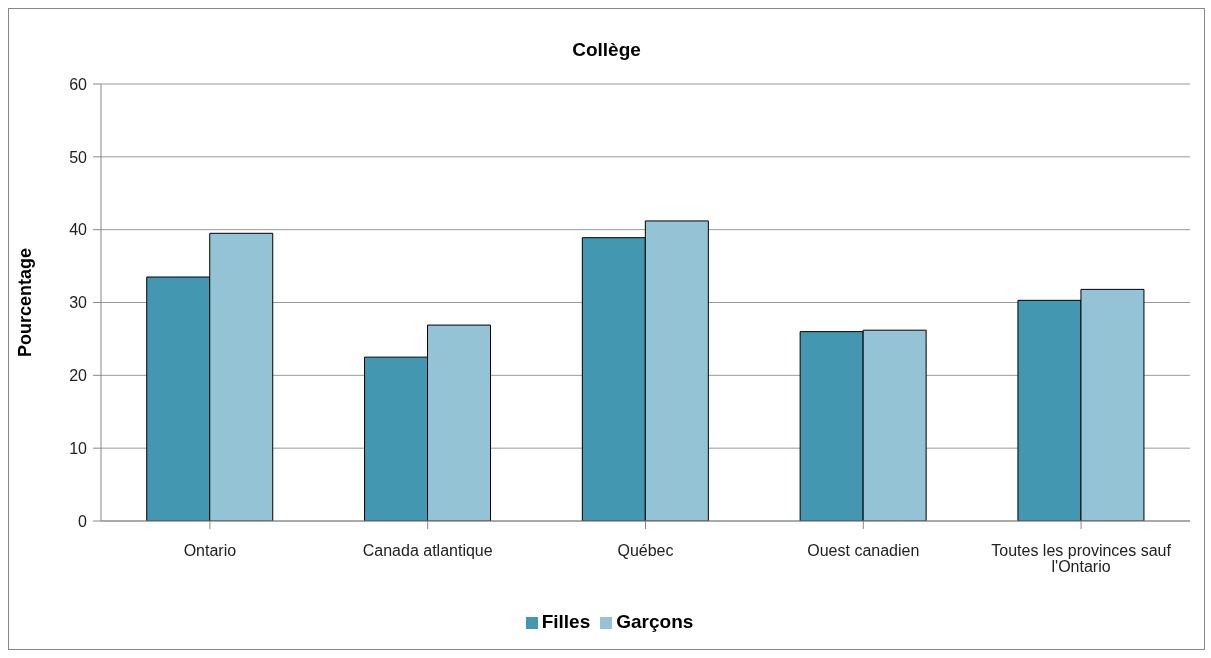 The image size is (1211, 658). Describe the element at coordinates (863, 551) in the screenshot. I see `x-tick-label: Ouest canadien` at that location.